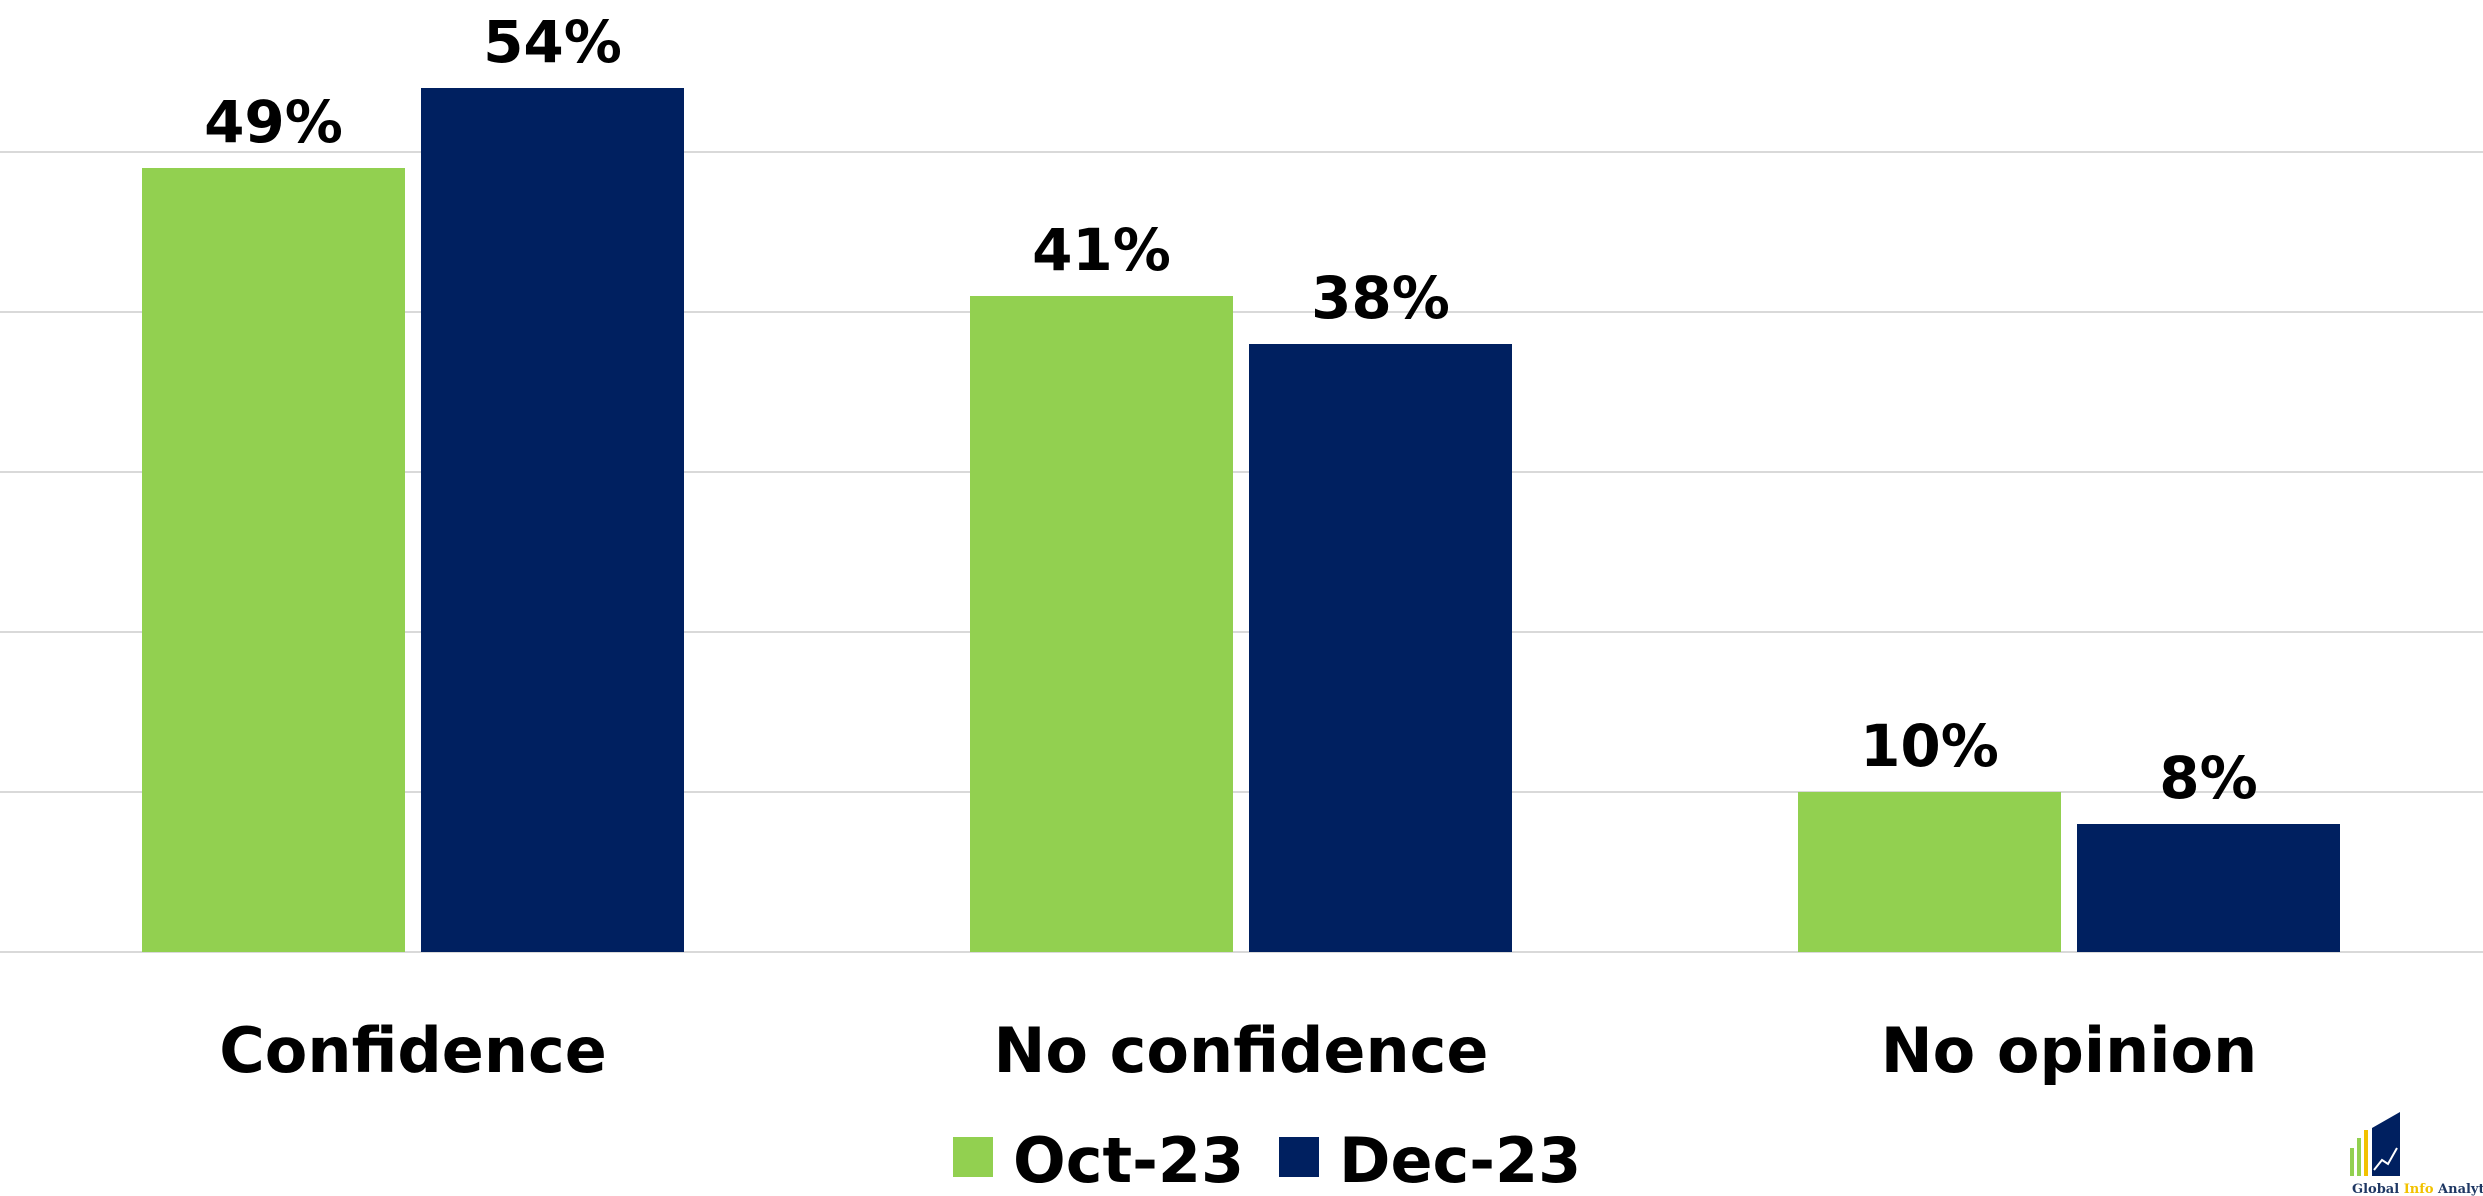 The height and width of the screenshot is (1196, 2483). I want to click on data-label: 41%, so click(1101, 250).